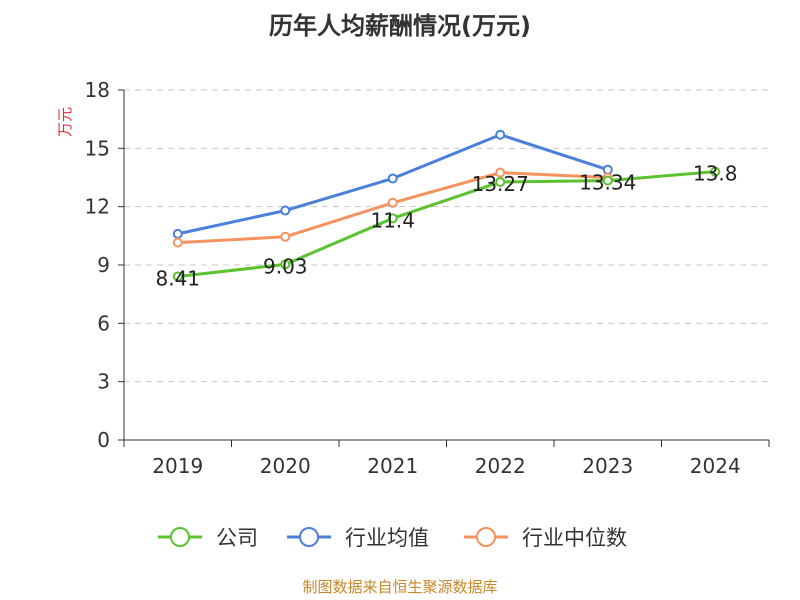 This screenshot has width=800, height=600. I want to click on x-tick-label: 2019, so click(177, 466).